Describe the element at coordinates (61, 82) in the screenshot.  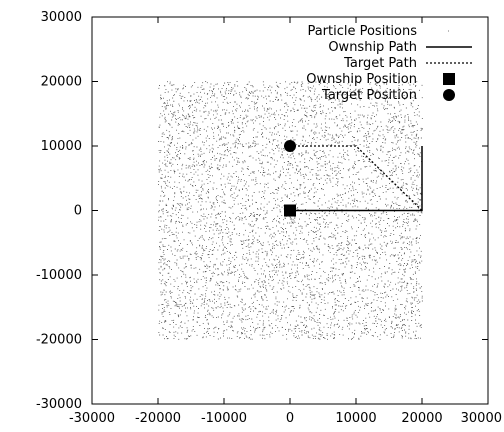
I see `y-tick-label: 20000` at that location.